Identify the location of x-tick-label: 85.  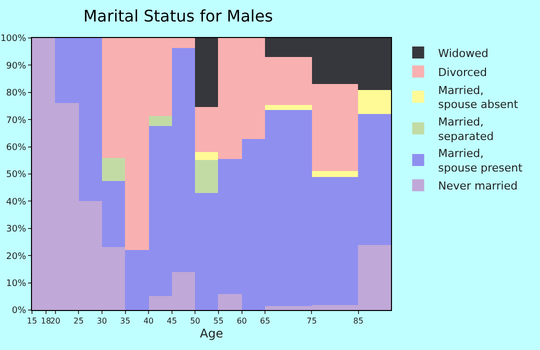
(358, 321).